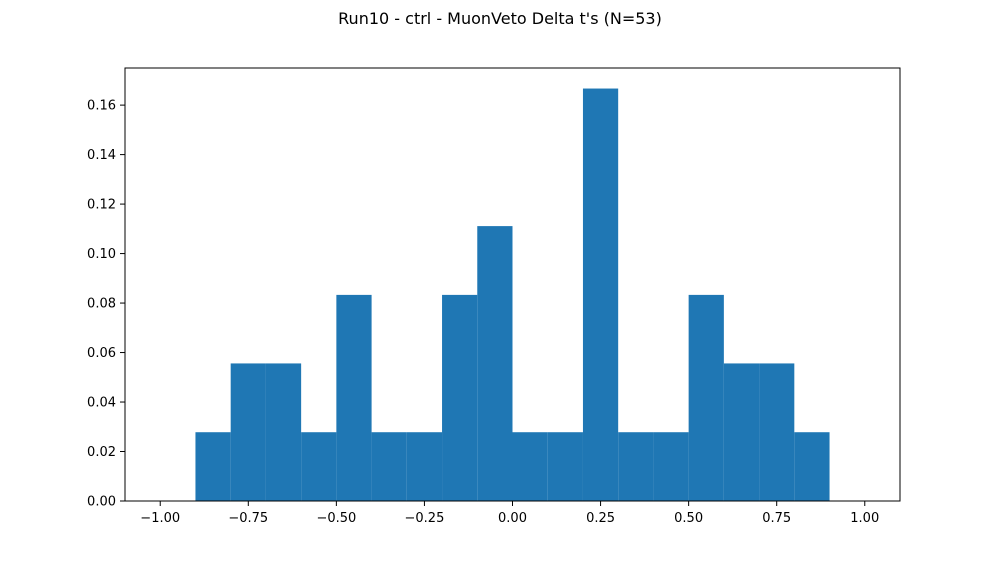  What do you see at coordinates (101, 304) in the screenshot?
I see `y-tick-label: 0.08` at bounding box center [101, 304].